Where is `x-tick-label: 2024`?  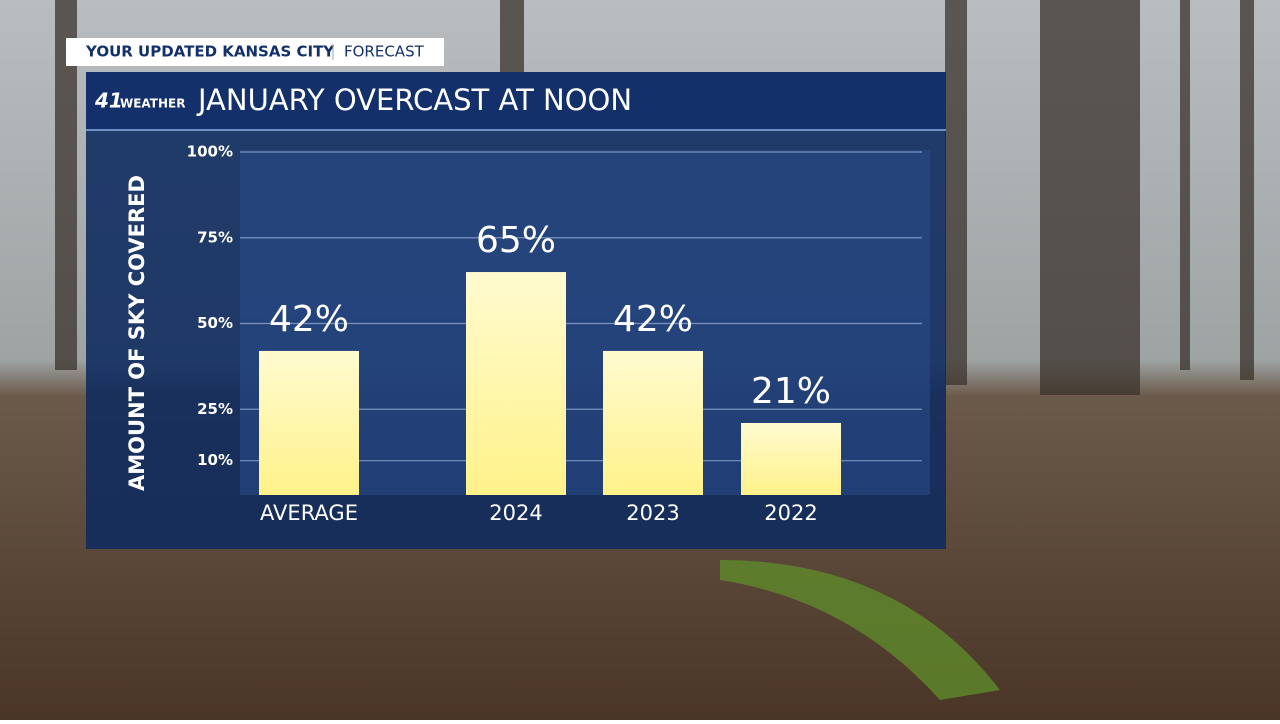 x-tick-label: 2024 is located at coordinates (515, 513).